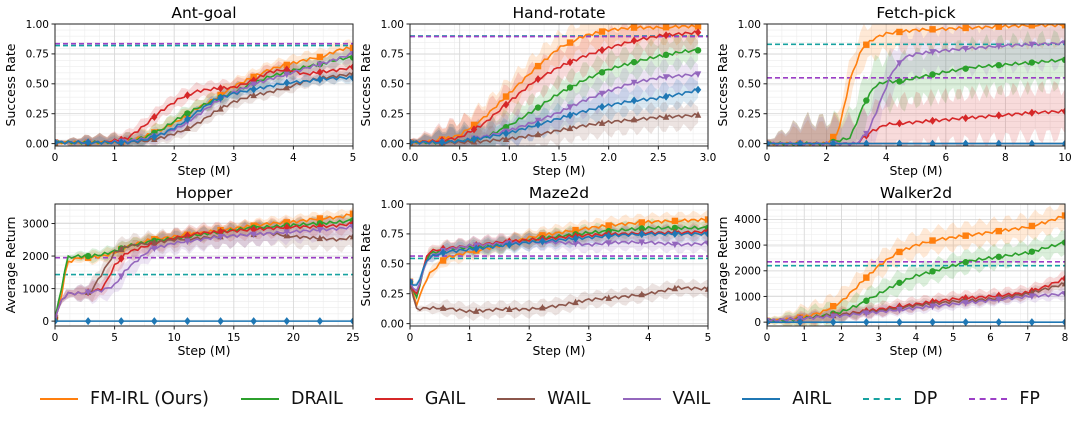 The width and height of the screenshot is (1080, 432). What do you see at coordinates (559, 193) in the screenshot?
I see `chart-title: Maze2d` at bounding box center [559, 193].